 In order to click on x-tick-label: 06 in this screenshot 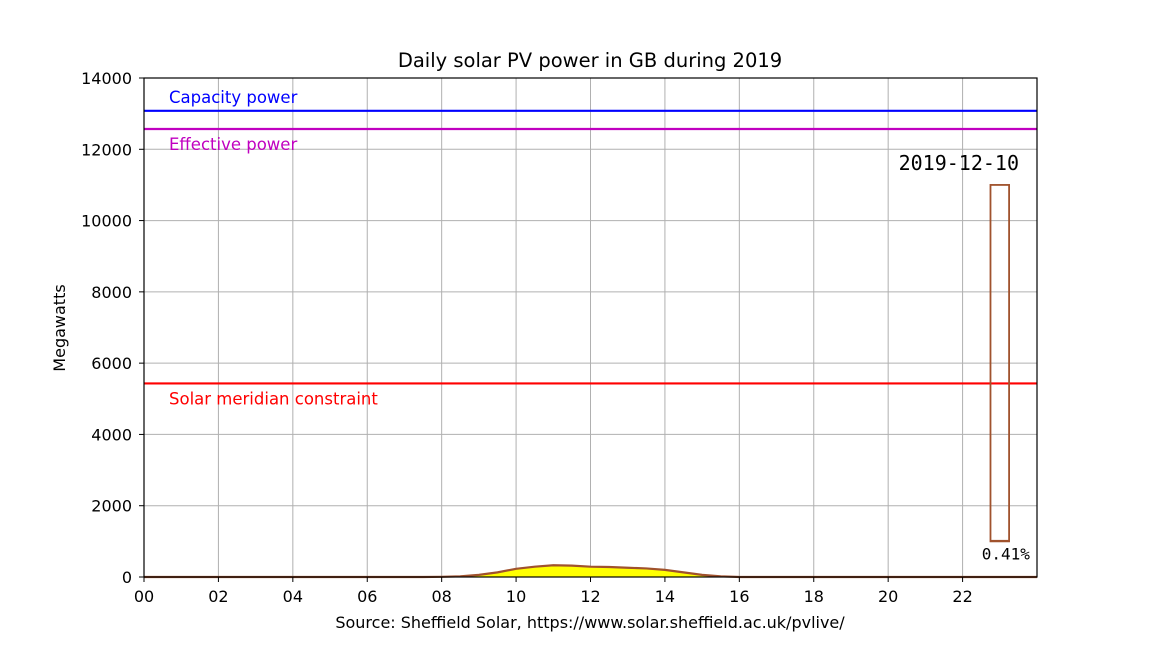, I will do `click(367, 596)`.